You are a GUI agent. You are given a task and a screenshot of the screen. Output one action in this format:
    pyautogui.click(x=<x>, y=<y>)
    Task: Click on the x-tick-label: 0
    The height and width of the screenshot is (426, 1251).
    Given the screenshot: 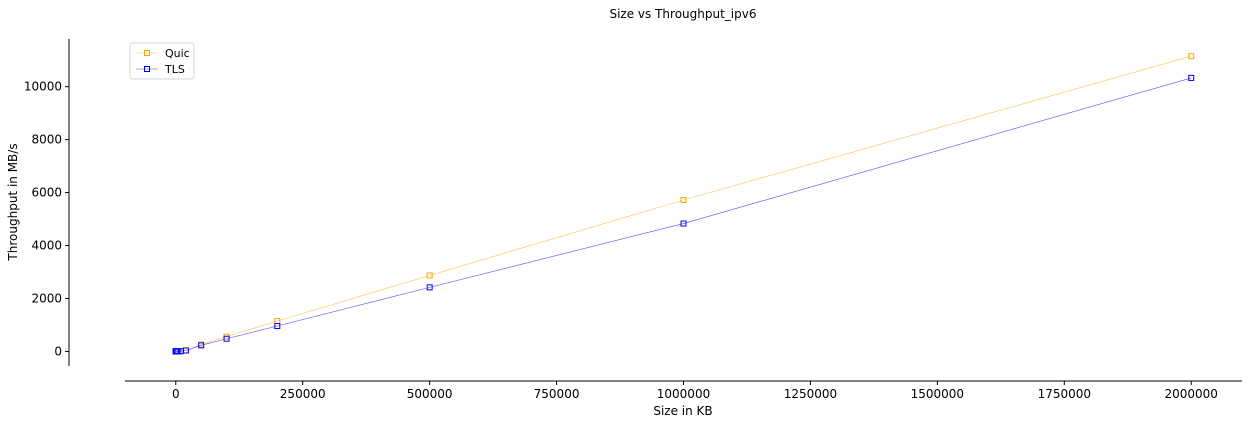 What is the action you would take?
    pyautogui.click(x=176, y=394)
    